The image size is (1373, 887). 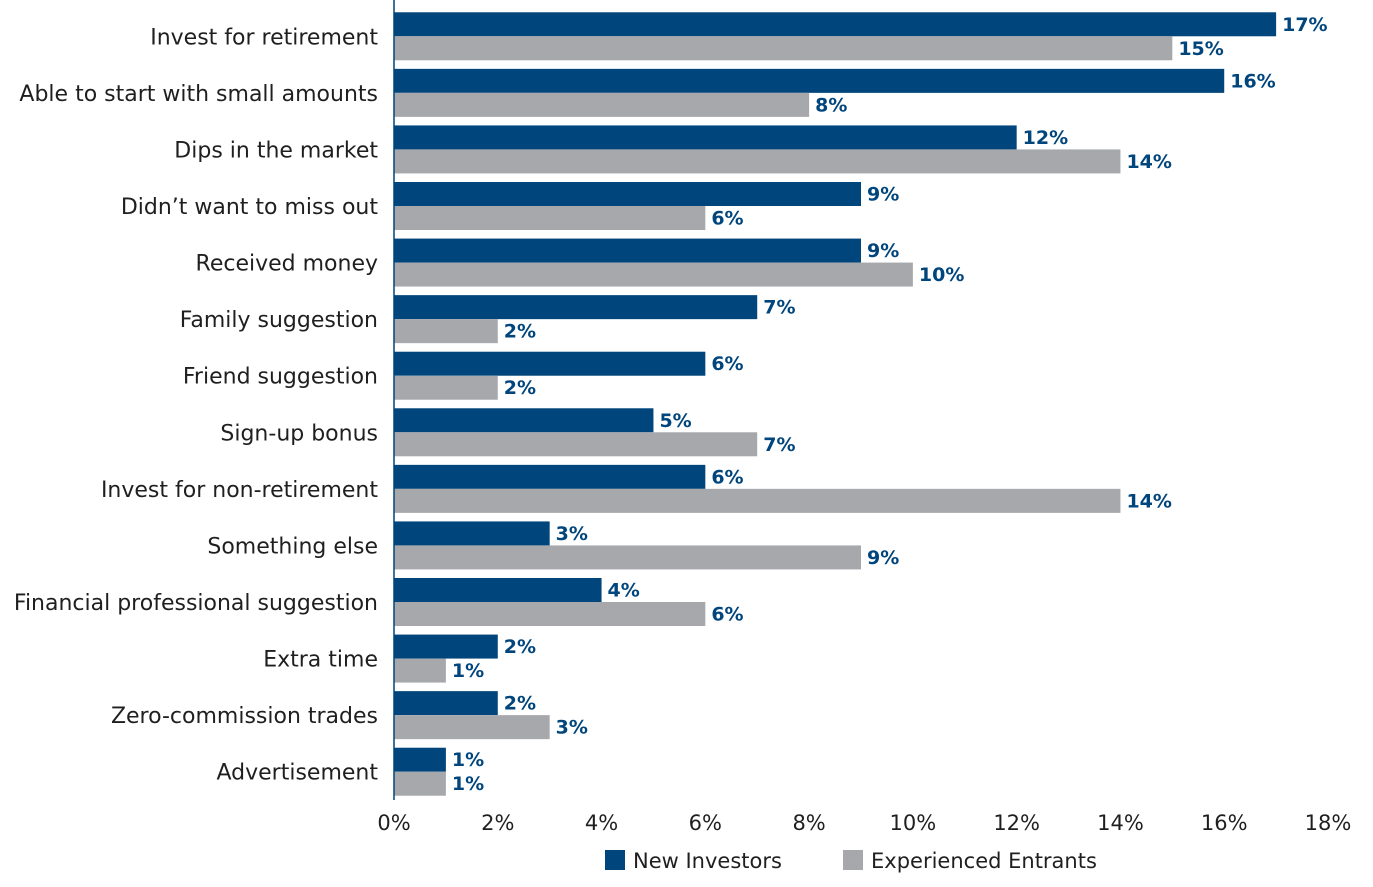 I want to click on x-tick-label: 0%, so click(x=393, y=823).